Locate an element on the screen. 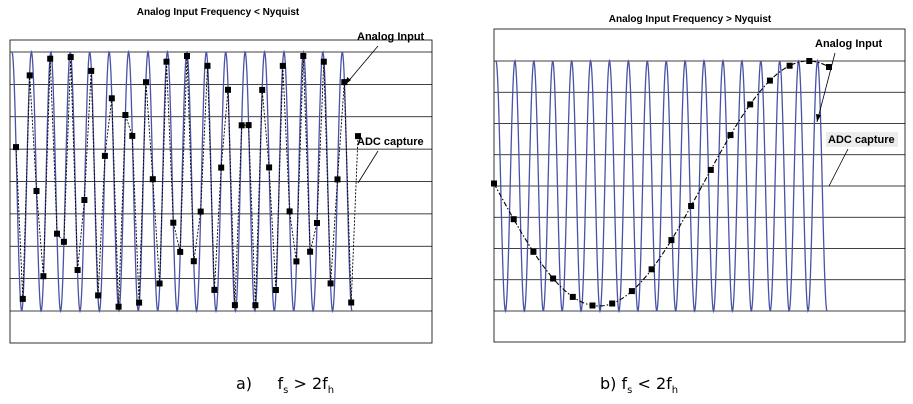 Image resolution: width=913 pixels, height=404 pixels. caption-b-fs: fs is located at coordinates (627, 385).